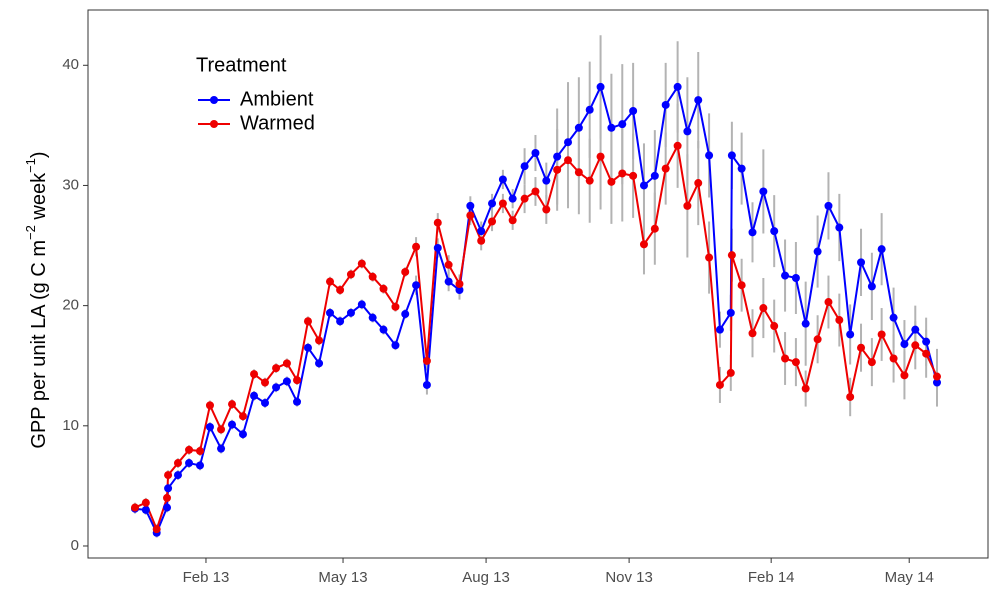  Describe the element at coordinates (214, 100) in the screenshot. I see `legend-point` at that location.